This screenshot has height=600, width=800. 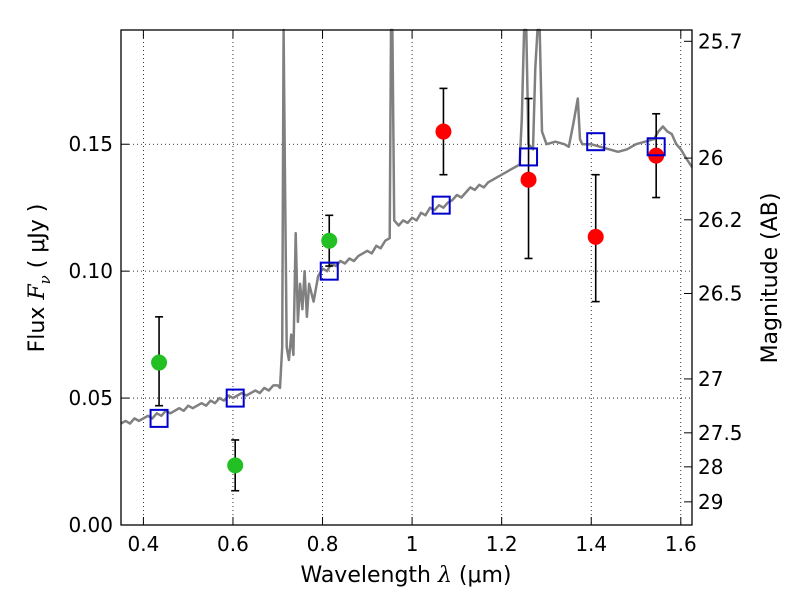 I want to click on x-tick-label: 1.2, so click(x=502, y=544).